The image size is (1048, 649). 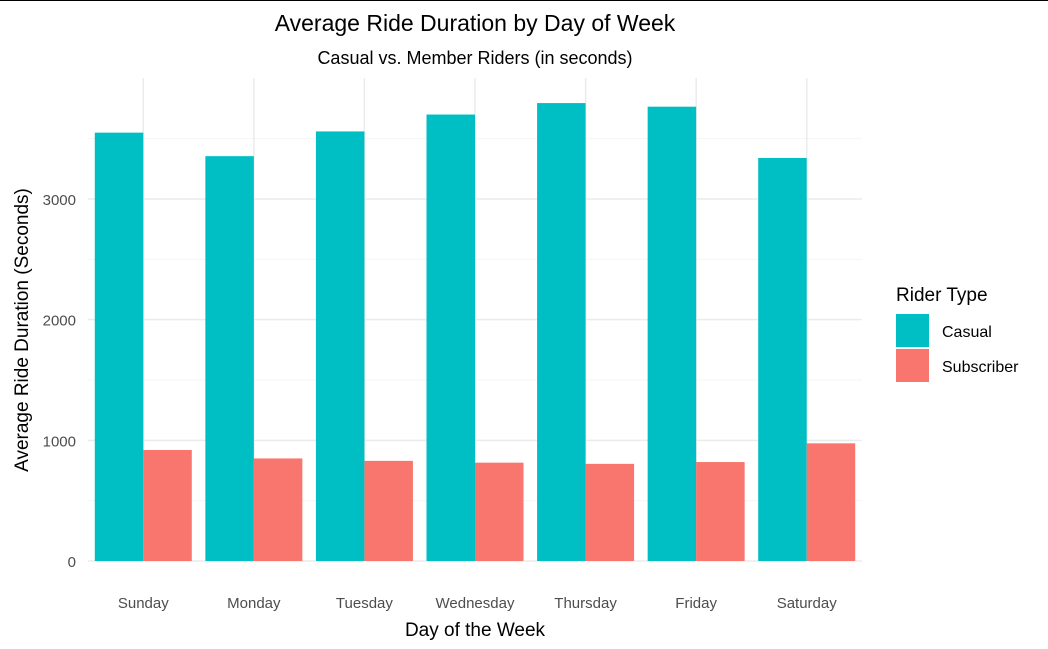 What do you see at coordinates (696, 603) in the screenshot?
I see `x-tick-label: Friday` at bounding box center [696, 603].